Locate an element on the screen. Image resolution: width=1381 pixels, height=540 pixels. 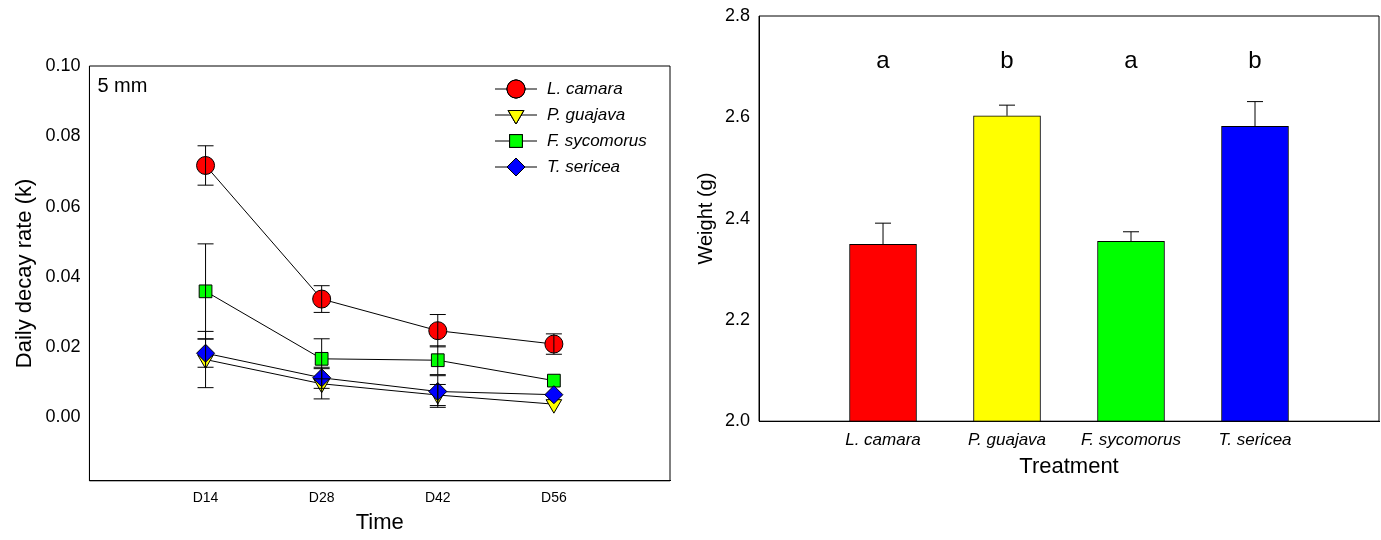
legend-label: P. guajava is located at coordinates (586, 114).